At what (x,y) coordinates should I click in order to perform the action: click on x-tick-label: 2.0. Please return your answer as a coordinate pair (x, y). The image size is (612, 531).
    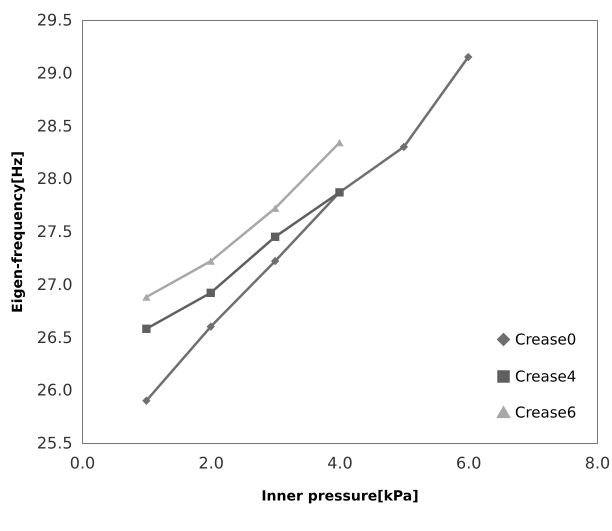
    Looking at the image, I should click on (211, 463).